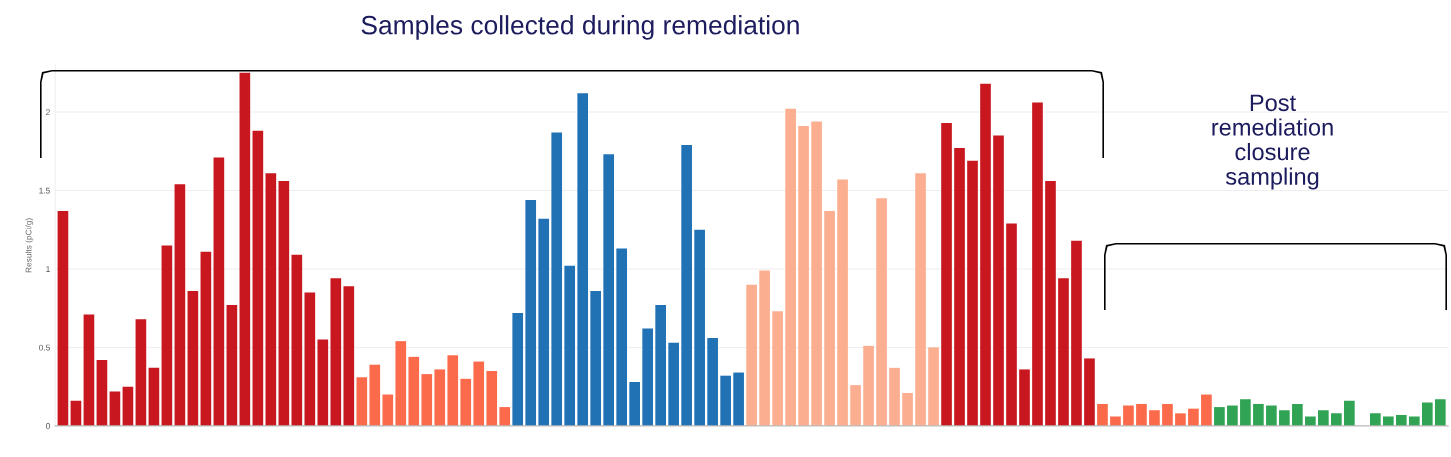 This screenshot has width=1451, height=457. What do you see at coordinates (48, 112) in the screenshot?
I see `y-tick-label: 2` at bounding box center [48, 112].